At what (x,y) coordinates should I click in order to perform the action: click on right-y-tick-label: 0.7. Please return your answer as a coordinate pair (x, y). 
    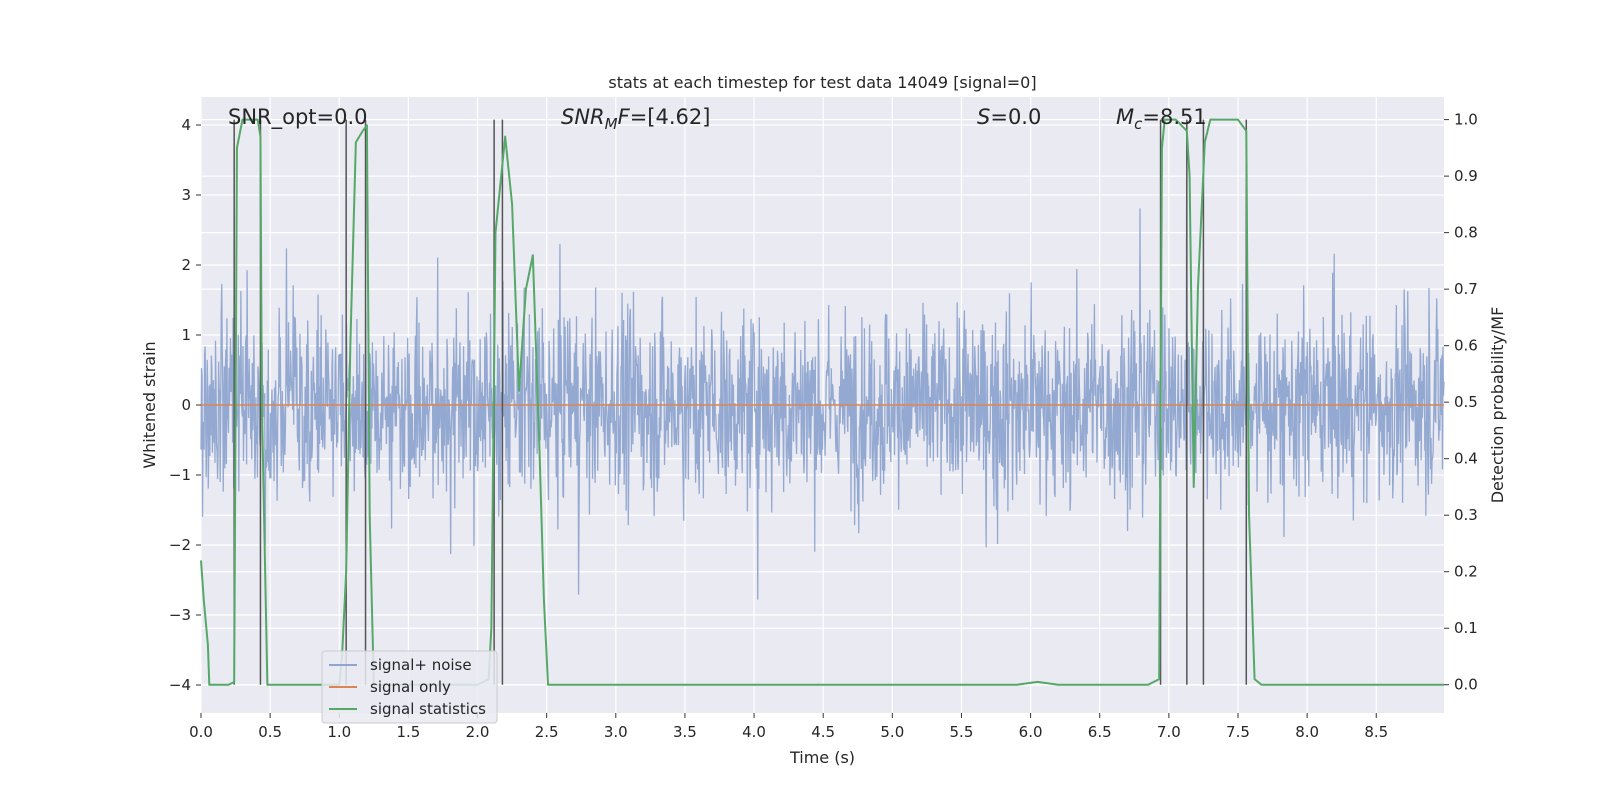
    Looking at the image, I should click on (1466, 289).